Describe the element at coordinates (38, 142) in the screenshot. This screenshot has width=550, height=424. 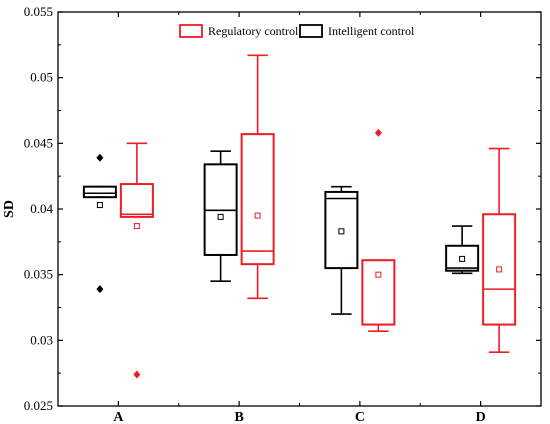
I see `y-tick-label: 0.045` at that location.